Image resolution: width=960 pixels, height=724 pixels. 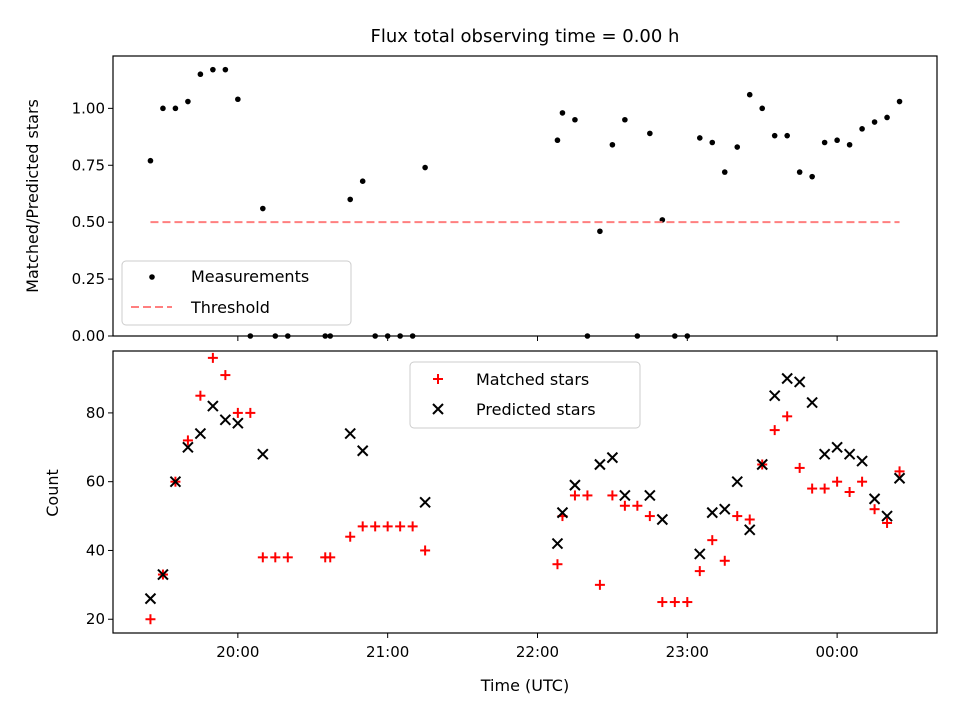 What do you see at coordinates (95, 413) in the screenshot?
I see `bottom-y-tick-label: 80` at bounding box center [95, 413].